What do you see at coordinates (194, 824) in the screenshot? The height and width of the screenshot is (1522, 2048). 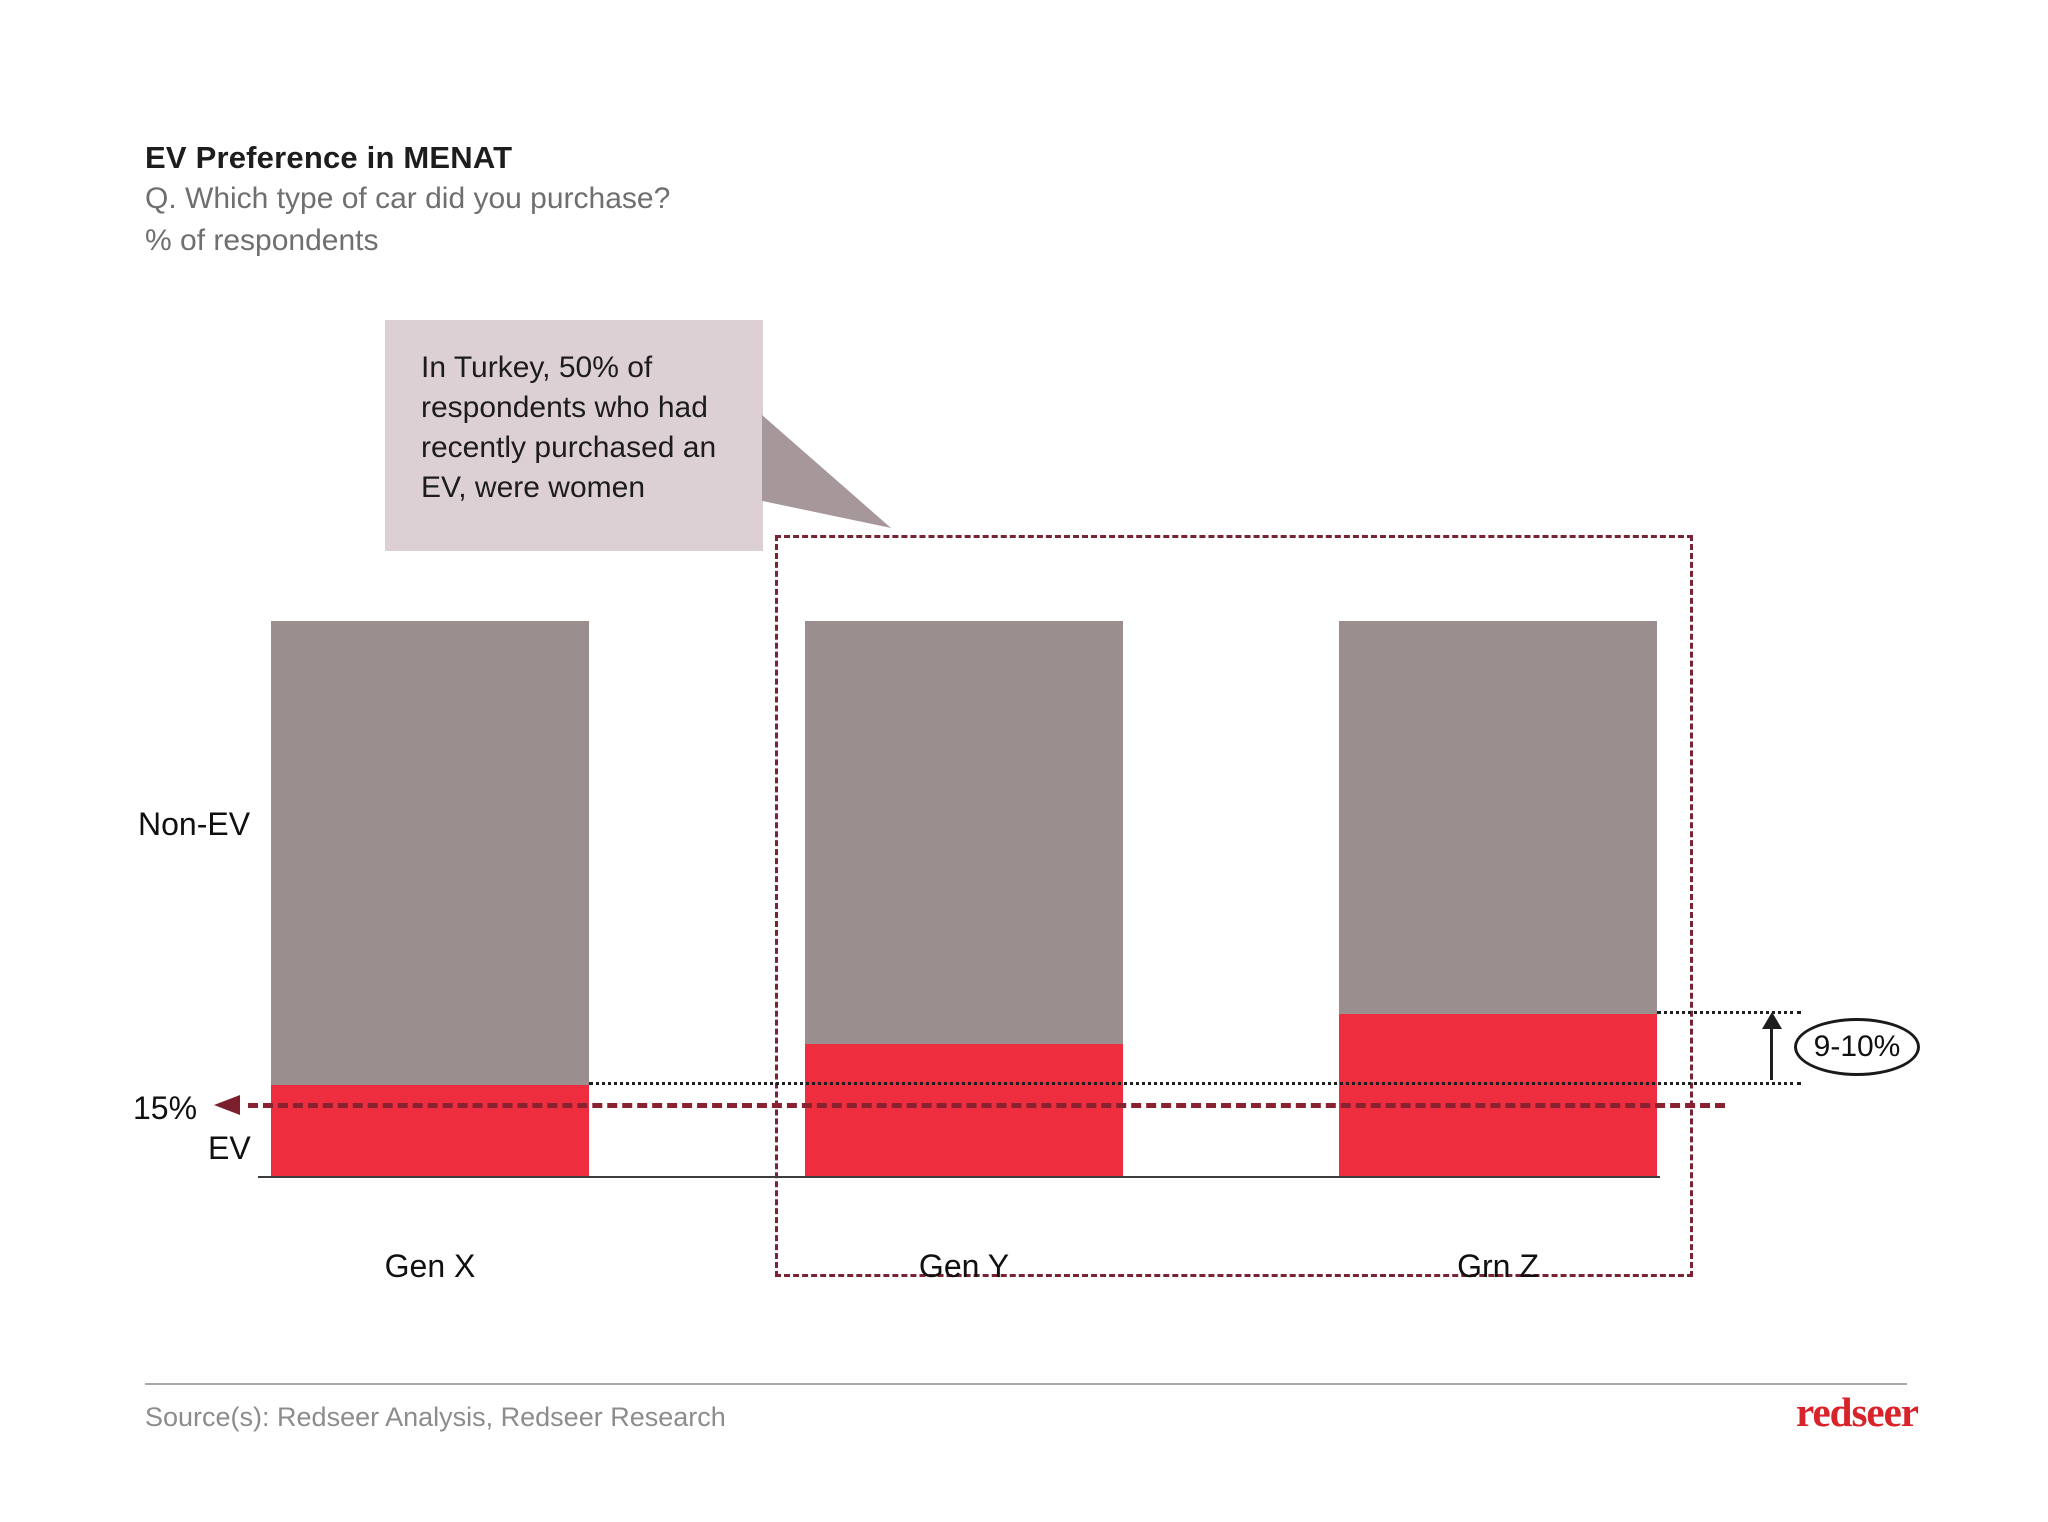 I see `legend-non-ev-label: Non-EV` at bounding box center [194, 824].